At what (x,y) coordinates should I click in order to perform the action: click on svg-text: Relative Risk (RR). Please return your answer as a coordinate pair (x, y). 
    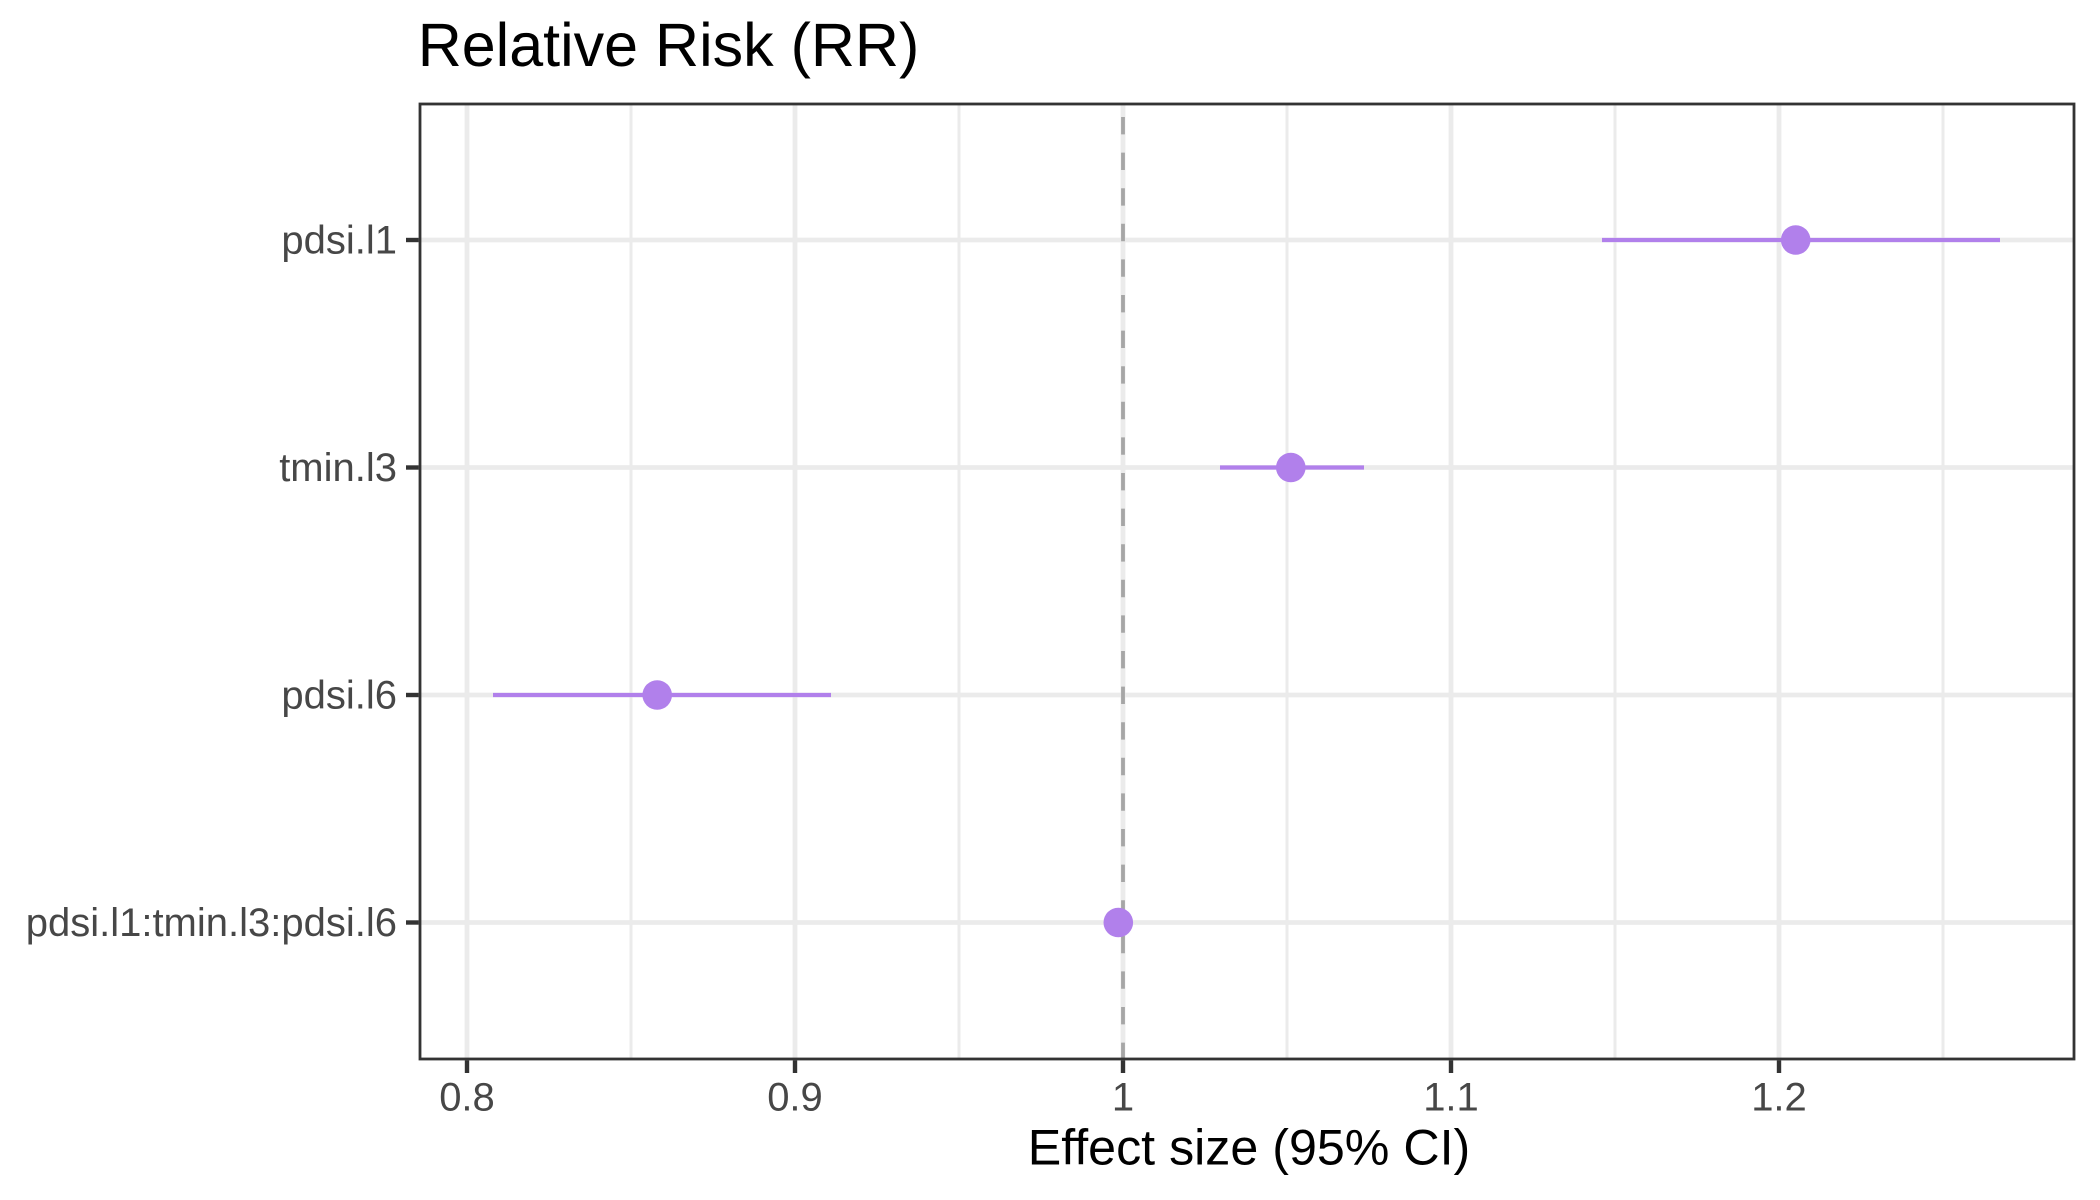
    Looking at the image, I should click on (669, 45).